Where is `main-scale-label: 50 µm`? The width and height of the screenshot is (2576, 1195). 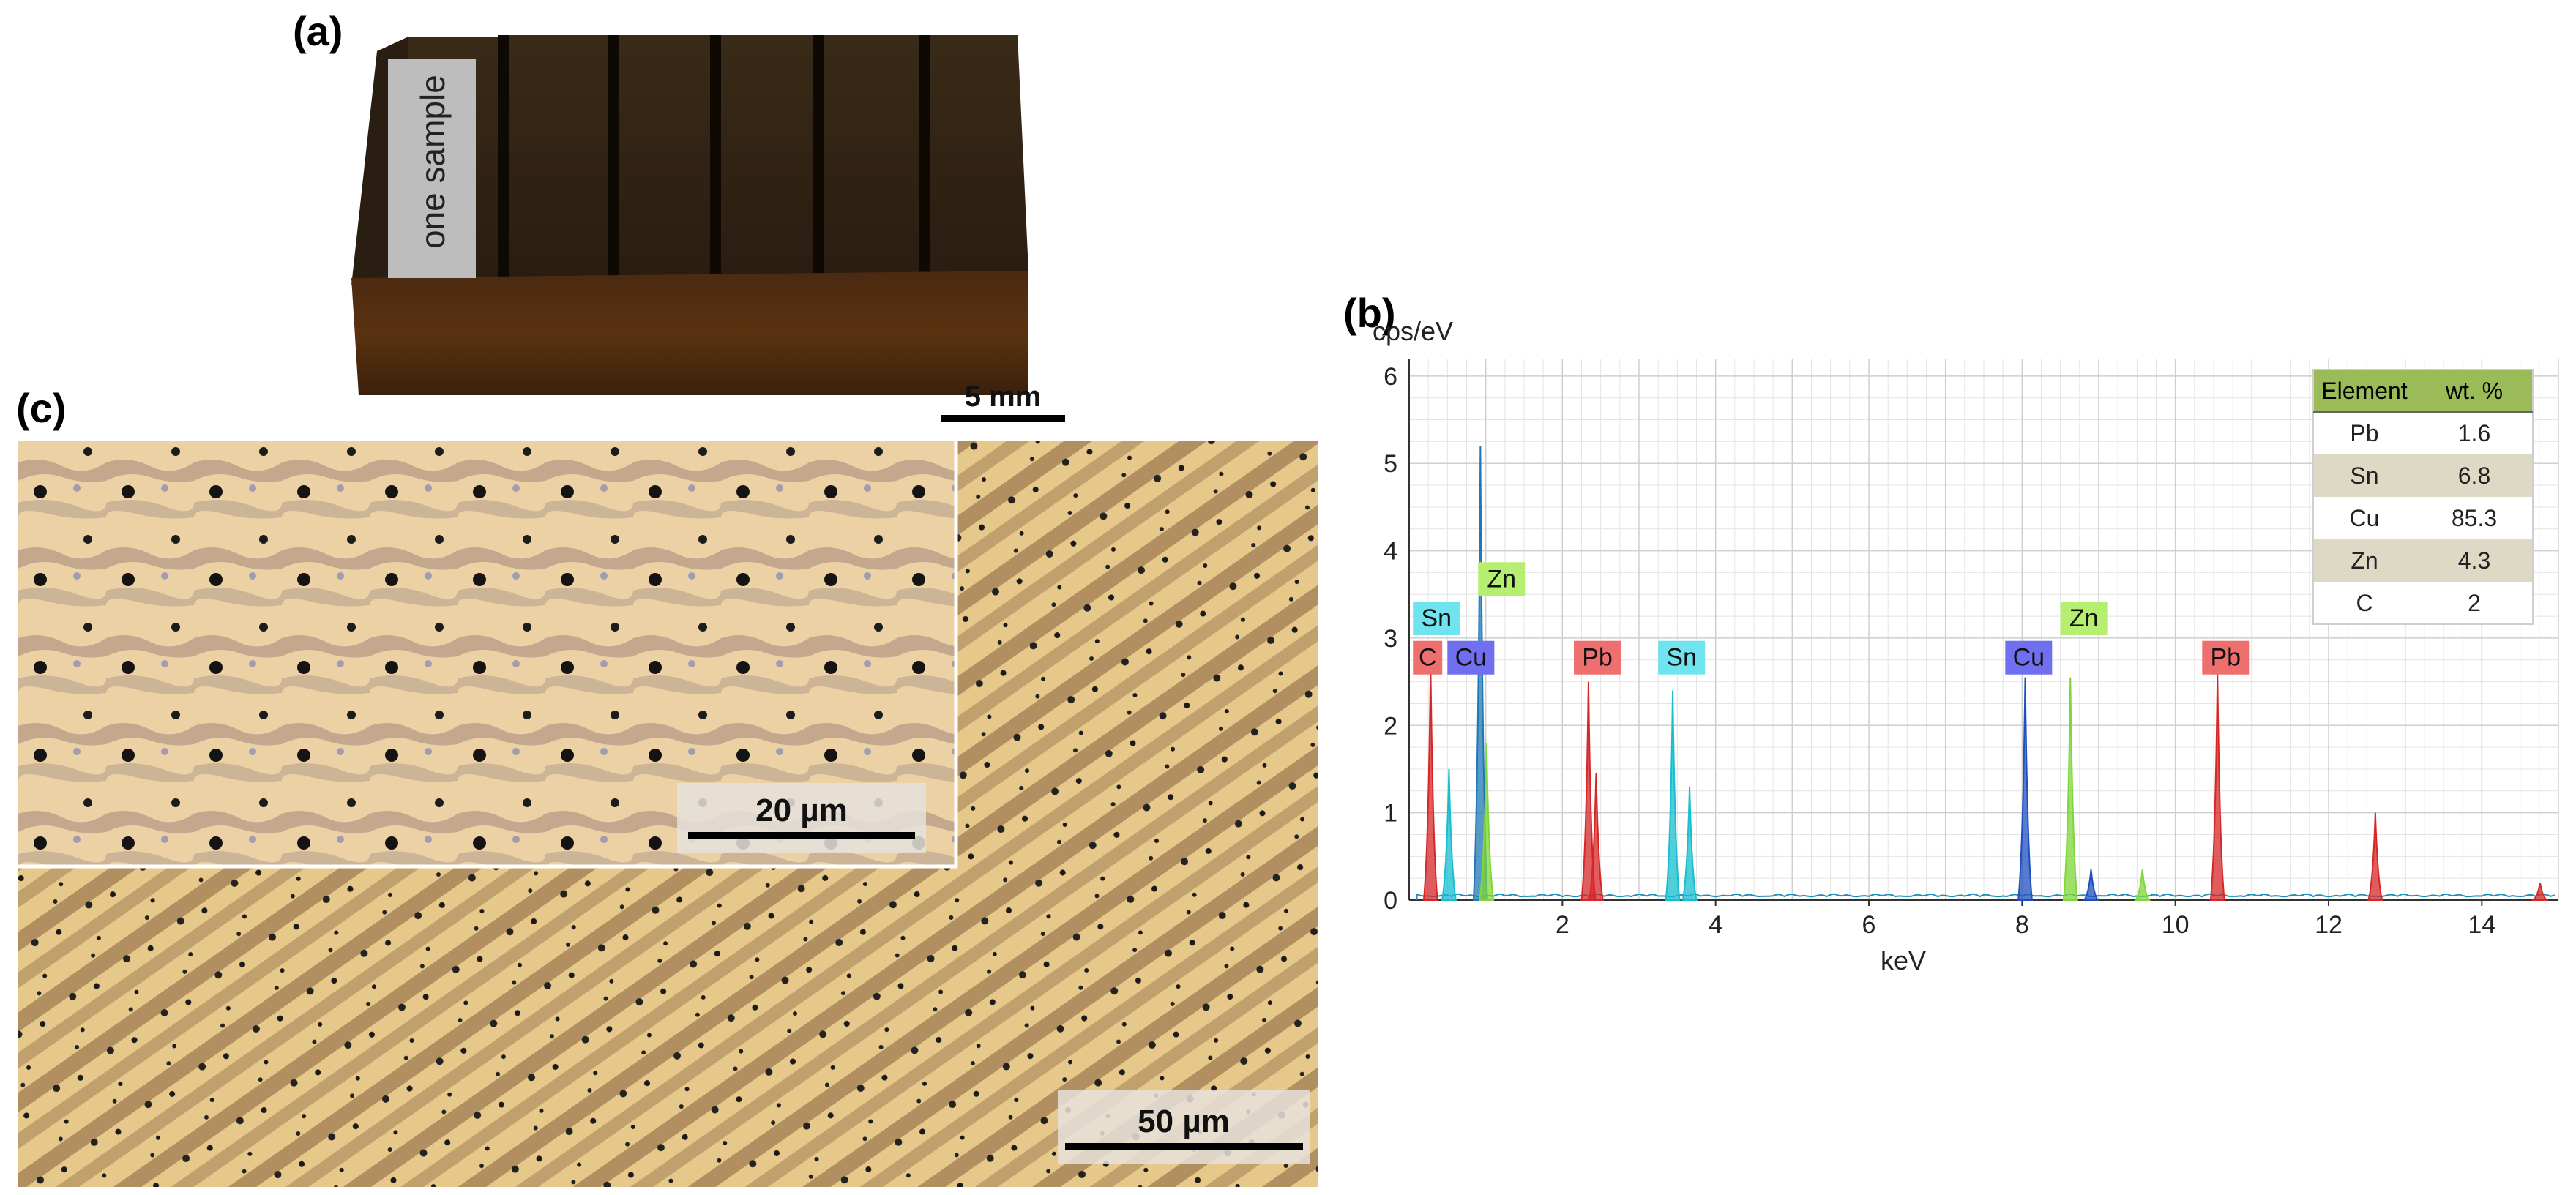 main-scale-label: 50 µm is located at coordinates (1184, 1121).